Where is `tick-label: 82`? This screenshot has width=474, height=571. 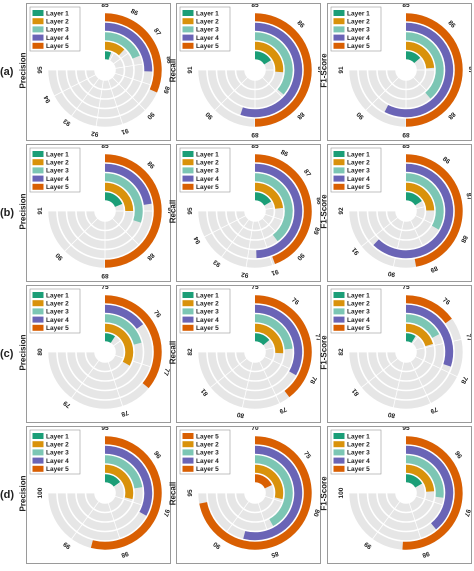
tick-label: 82 is located at coordinates (190, 352).